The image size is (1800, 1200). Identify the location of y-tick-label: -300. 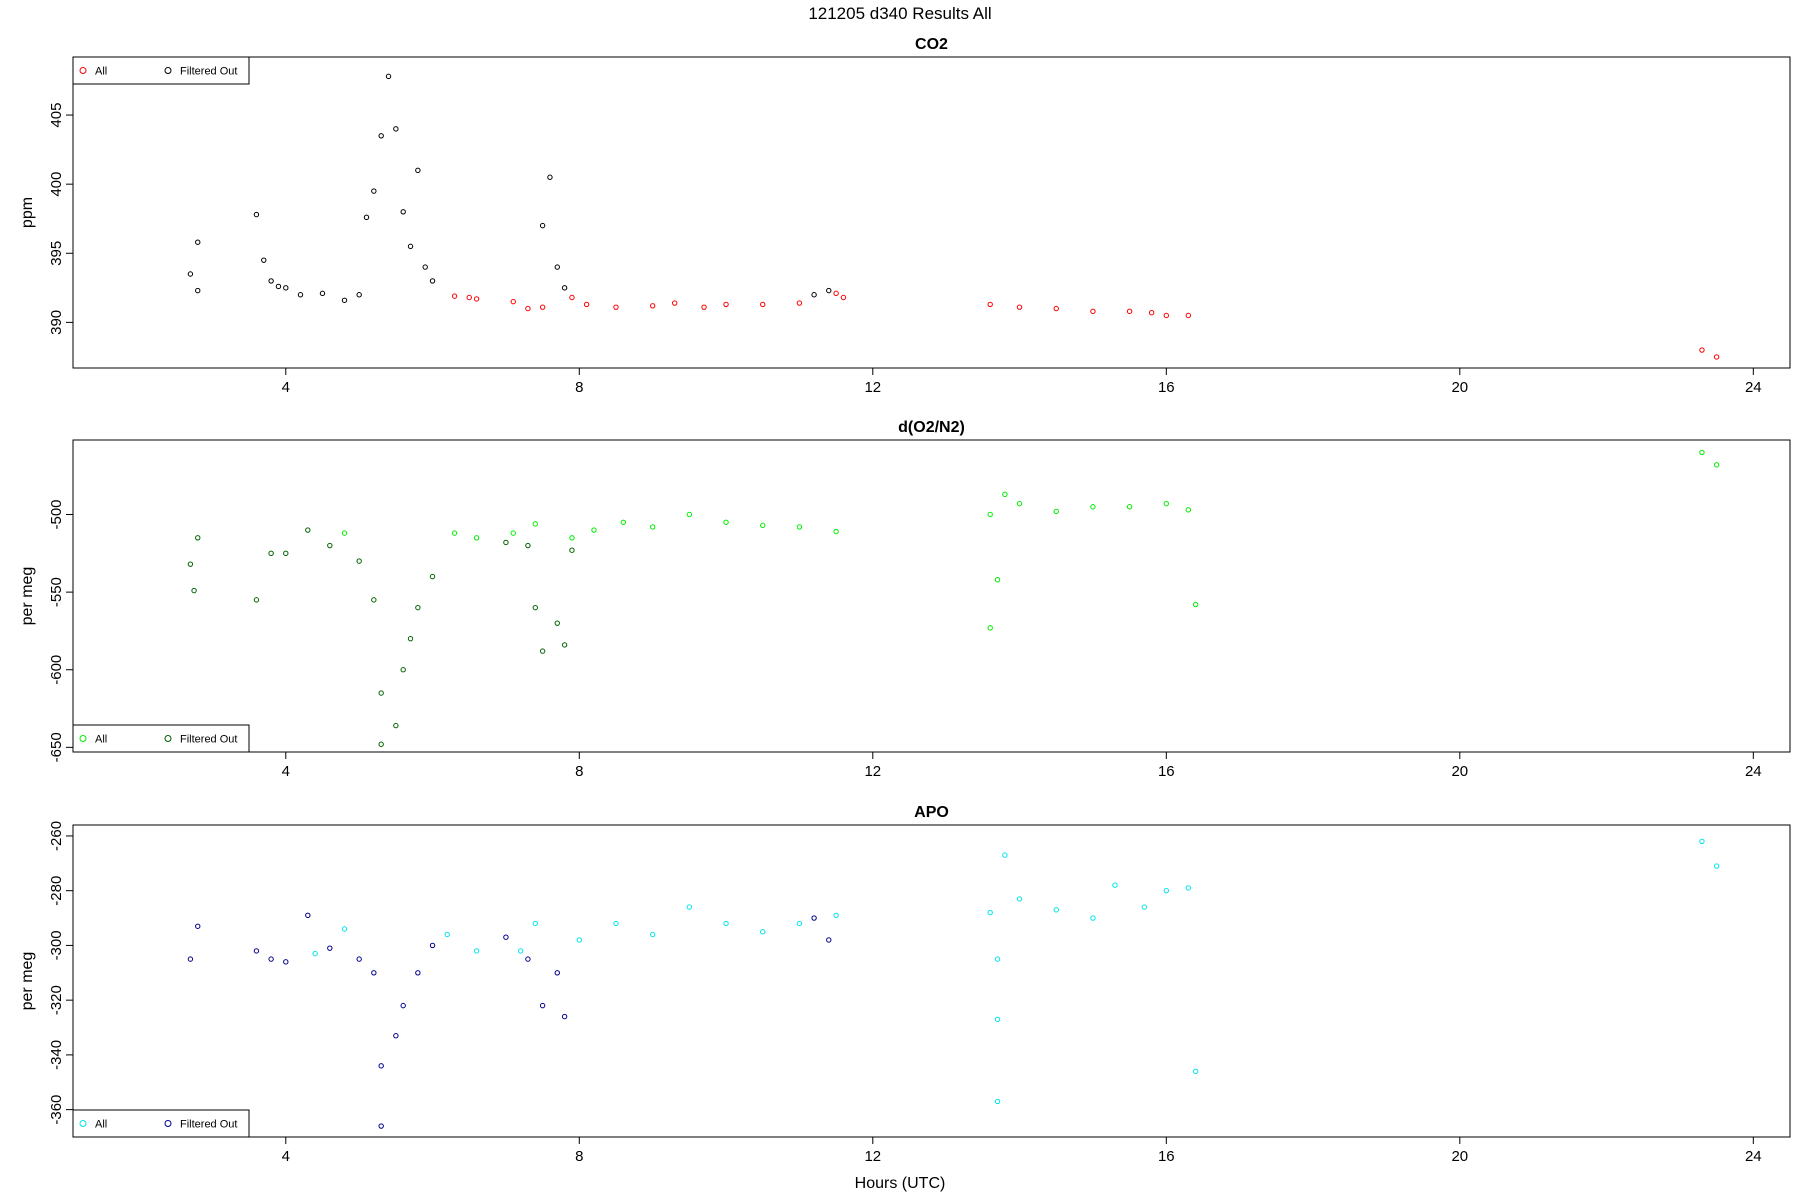
(56, 945).